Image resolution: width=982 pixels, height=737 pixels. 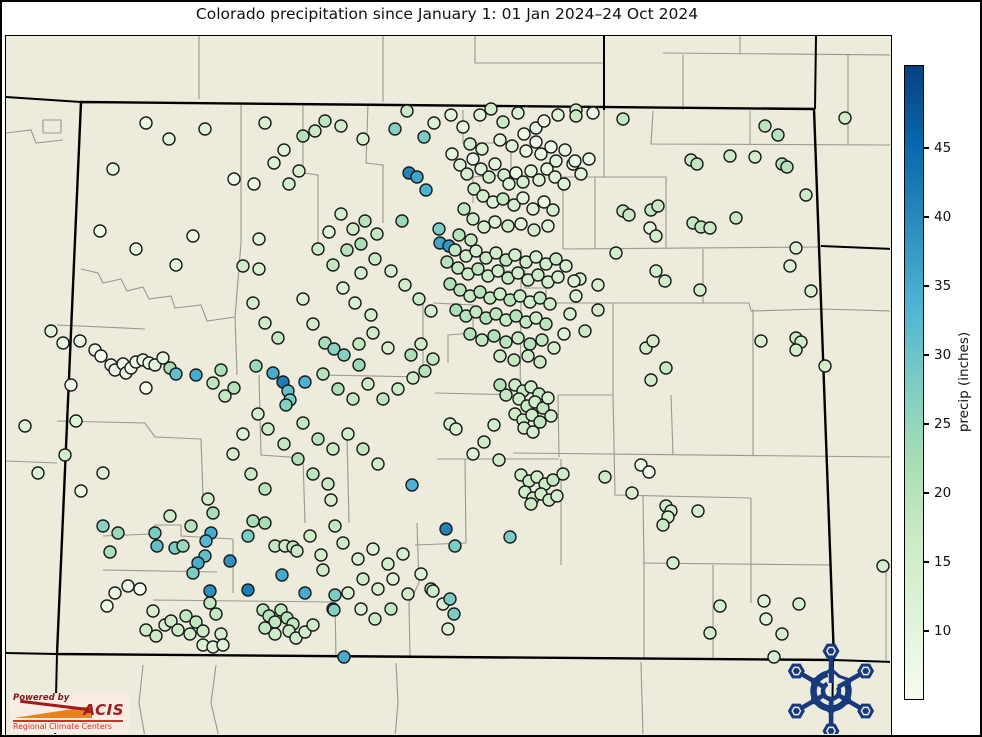 I want to click on colorbar-tick-label: 40, so click(x=943, y=216).